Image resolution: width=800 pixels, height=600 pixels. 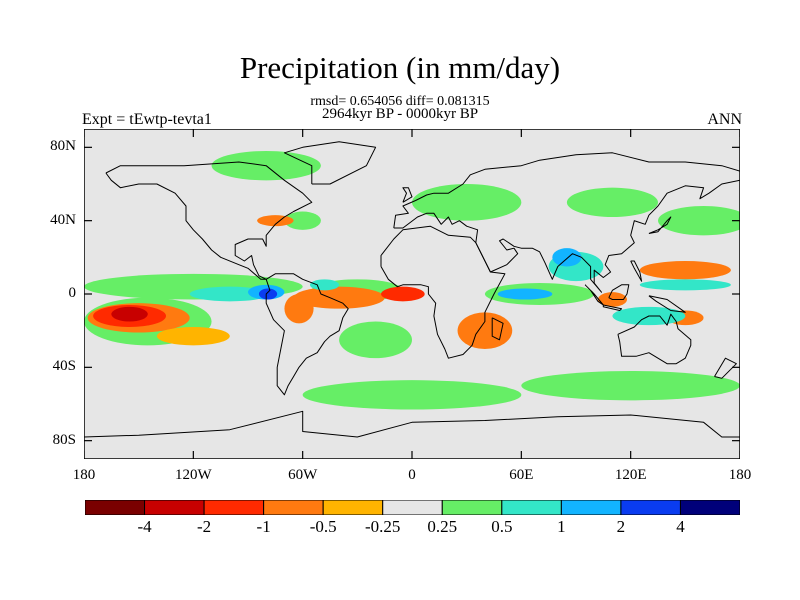 I want to click on x-tick-label: 60E, so click(x=521, y=475).